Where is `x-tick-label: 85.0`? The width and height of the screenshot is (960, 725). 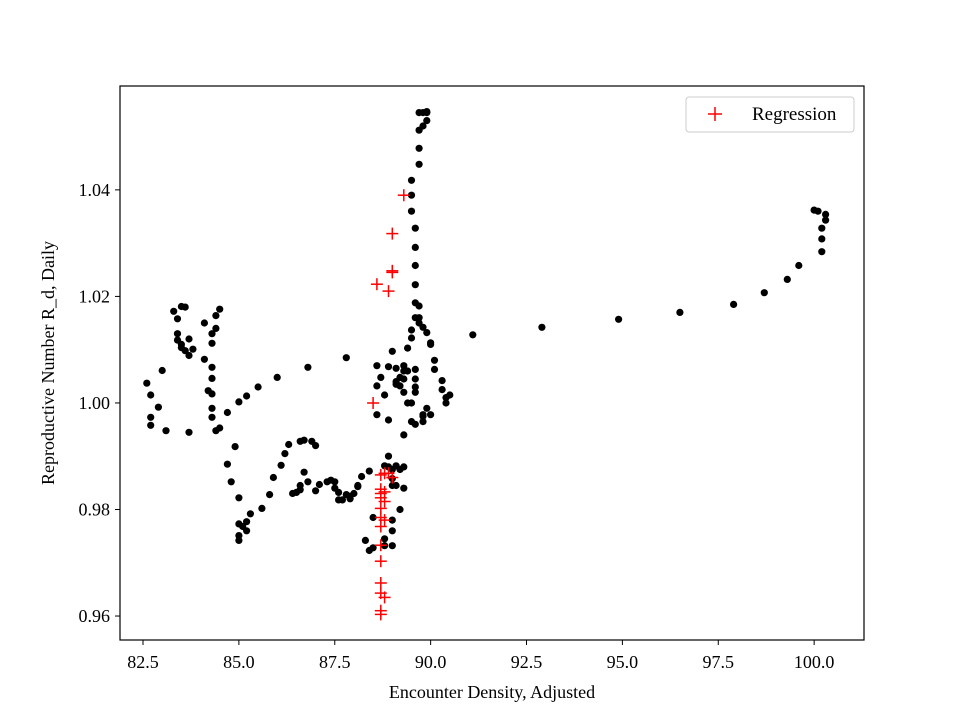
x-tick-label: 85.0 is located at coordinates (239, 662).